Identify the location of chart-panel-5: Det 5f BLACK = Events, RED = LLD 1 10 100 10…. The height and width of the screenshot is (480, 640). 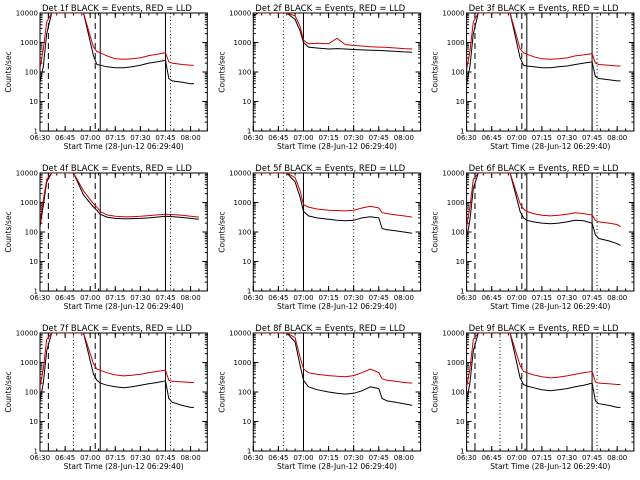
(319, 237).